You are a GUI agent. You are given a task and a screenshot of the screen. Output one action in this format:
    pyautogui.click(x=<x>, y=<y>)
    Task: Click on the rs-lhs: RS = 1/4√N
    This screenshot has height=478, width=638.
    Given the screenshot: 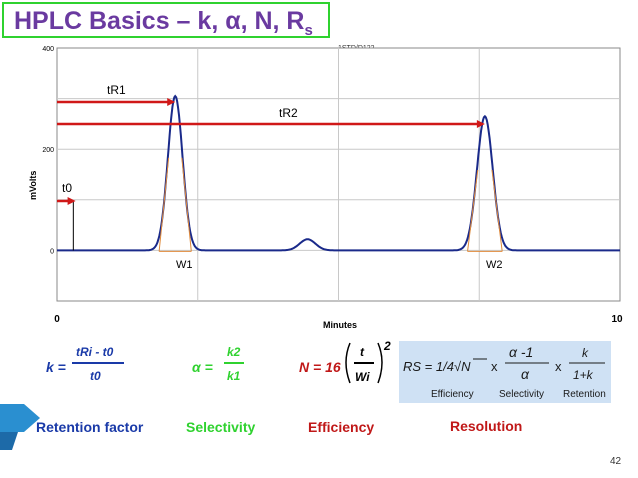 What is the action you would take?
    pyautogui.click(x=437, y=366)
    